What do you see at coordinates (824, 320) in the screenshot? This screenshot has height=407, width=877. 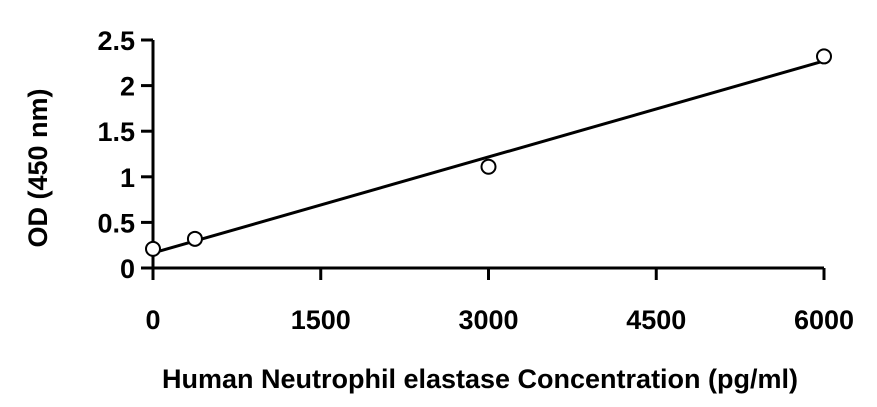 I see `x-tick-label: 6000` at bounding box center [824, 320].